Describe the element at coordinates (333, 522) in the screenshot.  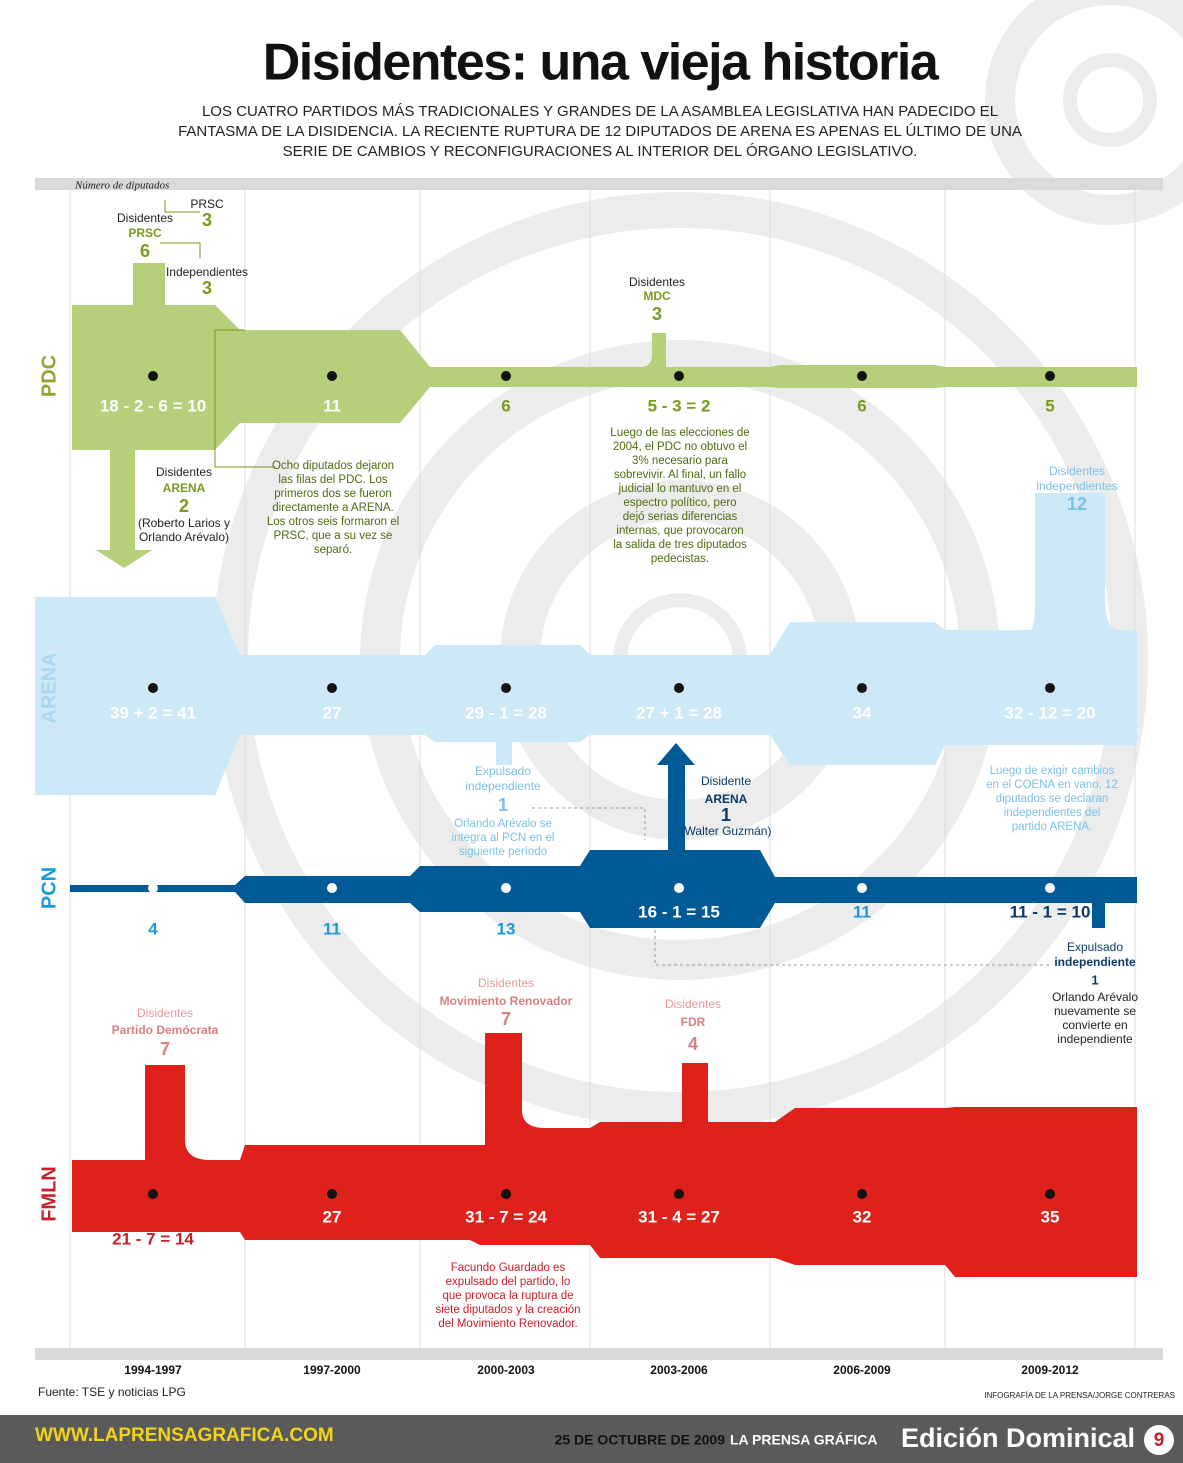
I see `annotation-line: Los otros seis formaron el` at that location.